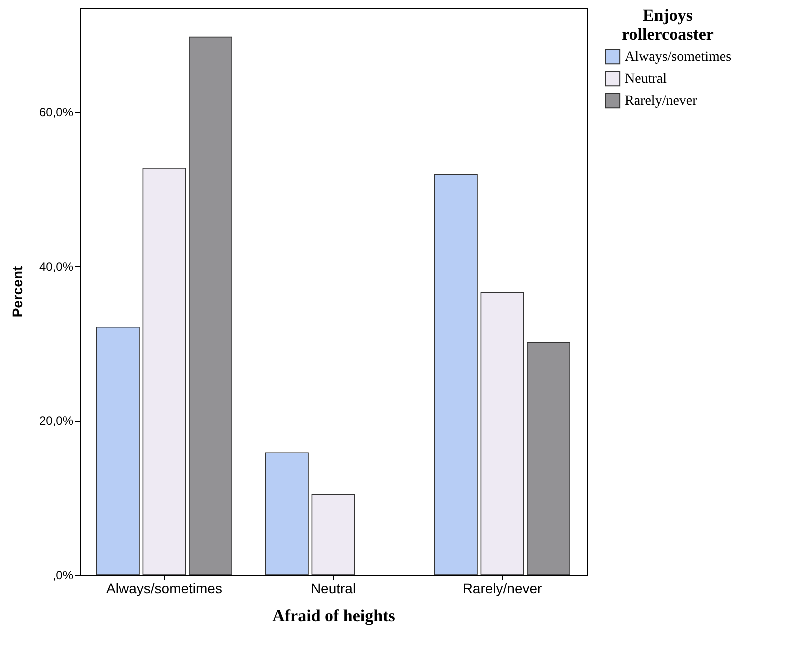 The width and height of the screenshot is (807, 649). What do you see at coordinates (17, 292) in the screenshot?
I see `y-axis-title: Percent` at bounding box center [17, 292].